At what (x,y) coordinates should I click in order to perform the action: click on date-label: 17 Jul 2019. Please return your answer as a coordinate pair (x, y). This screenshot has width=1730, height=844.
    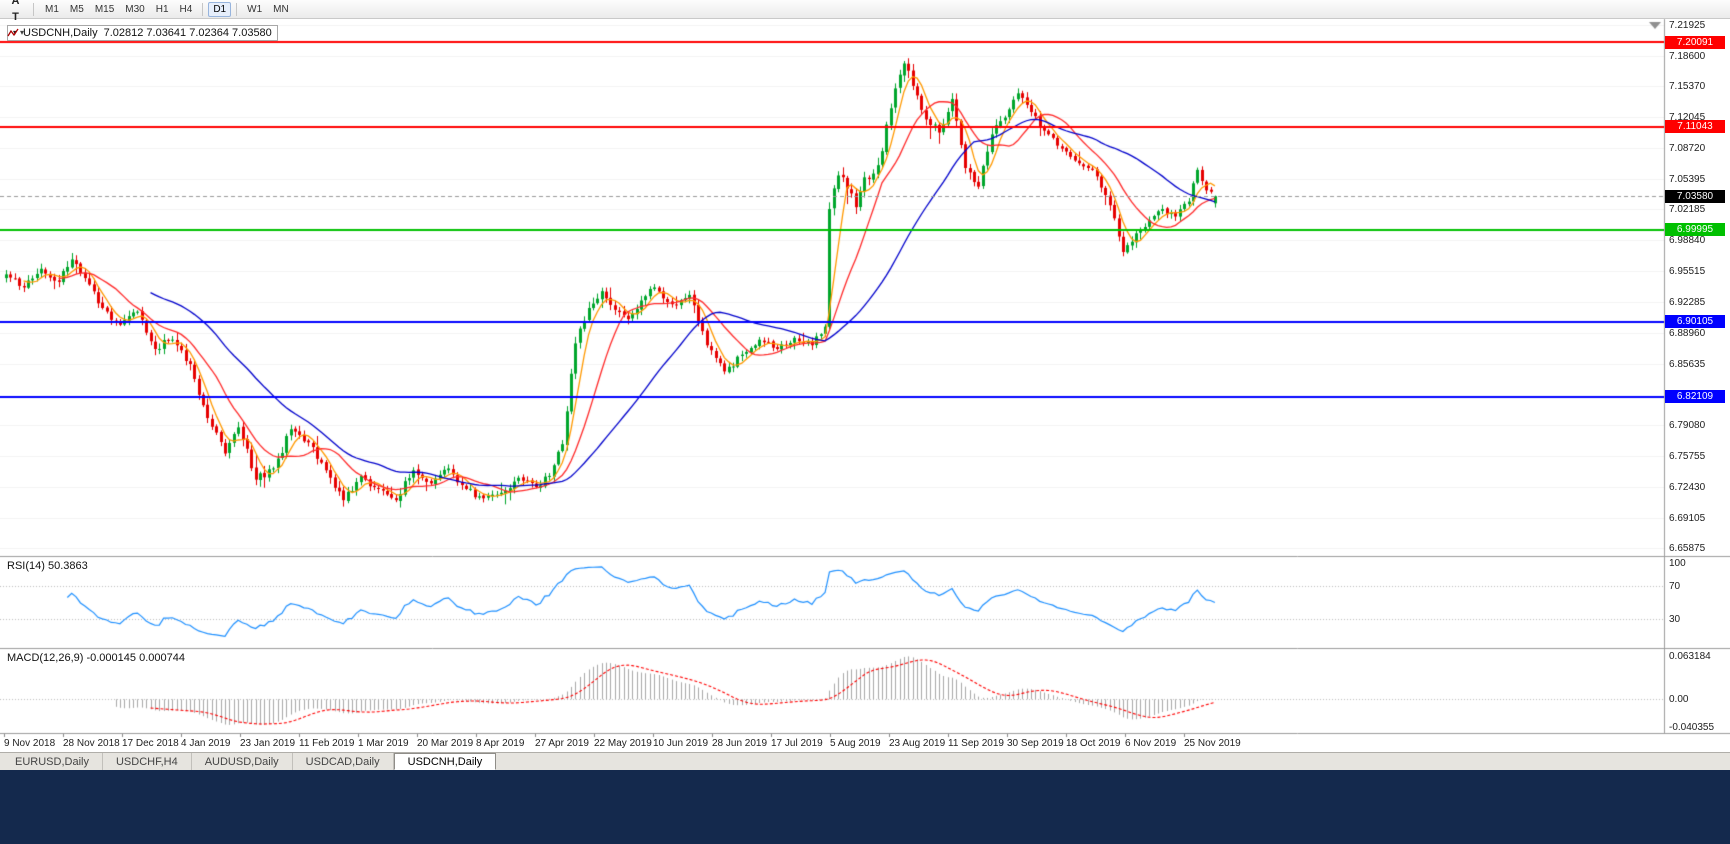
    Looking at the image, I should click on (797, 743).